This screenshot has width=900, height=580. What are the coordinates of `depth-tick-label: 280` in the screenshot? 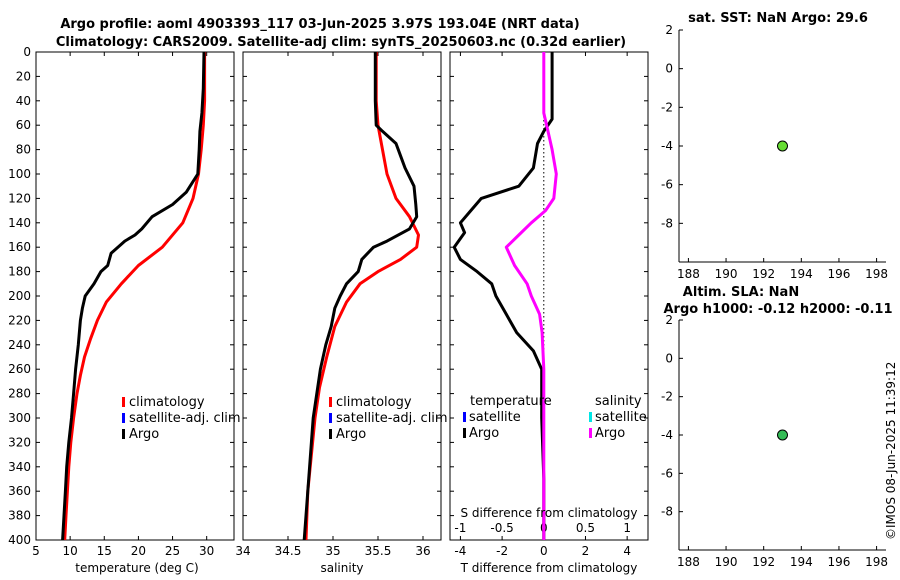 It's located at (19, 394).